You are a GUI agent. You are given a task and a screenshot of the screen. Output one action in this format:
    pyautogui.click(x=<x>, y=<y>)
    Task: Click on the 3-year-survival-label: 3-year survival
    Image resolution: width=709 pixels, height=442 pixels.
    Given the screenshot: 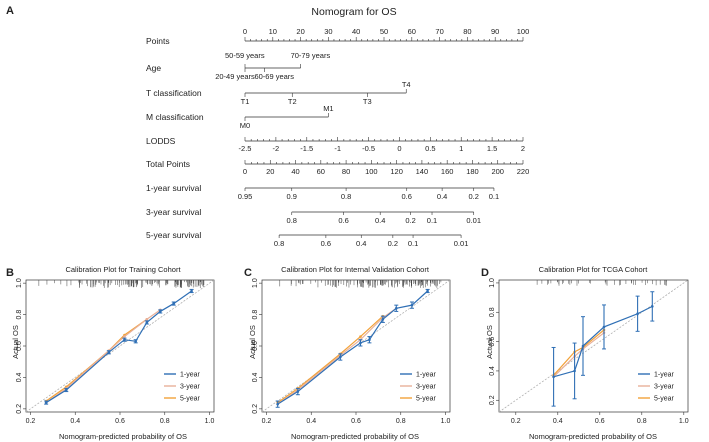 What is the action you would take?
    pyautogui.click(x=173, y=212)
    